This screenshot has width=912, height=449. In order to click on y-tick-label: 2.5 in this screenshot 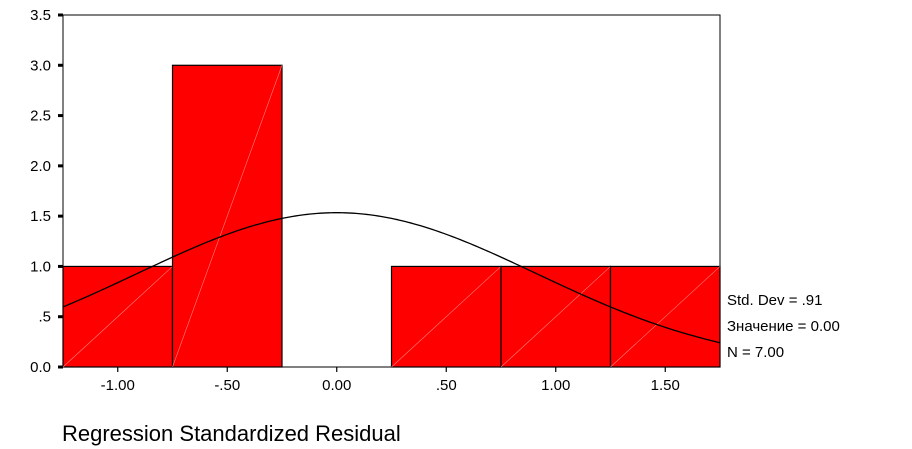, I will do `click(40, 116)`.